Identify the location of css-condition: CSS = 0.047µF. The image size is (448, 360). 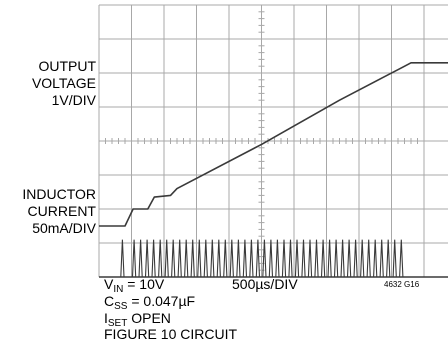
(150, 302).